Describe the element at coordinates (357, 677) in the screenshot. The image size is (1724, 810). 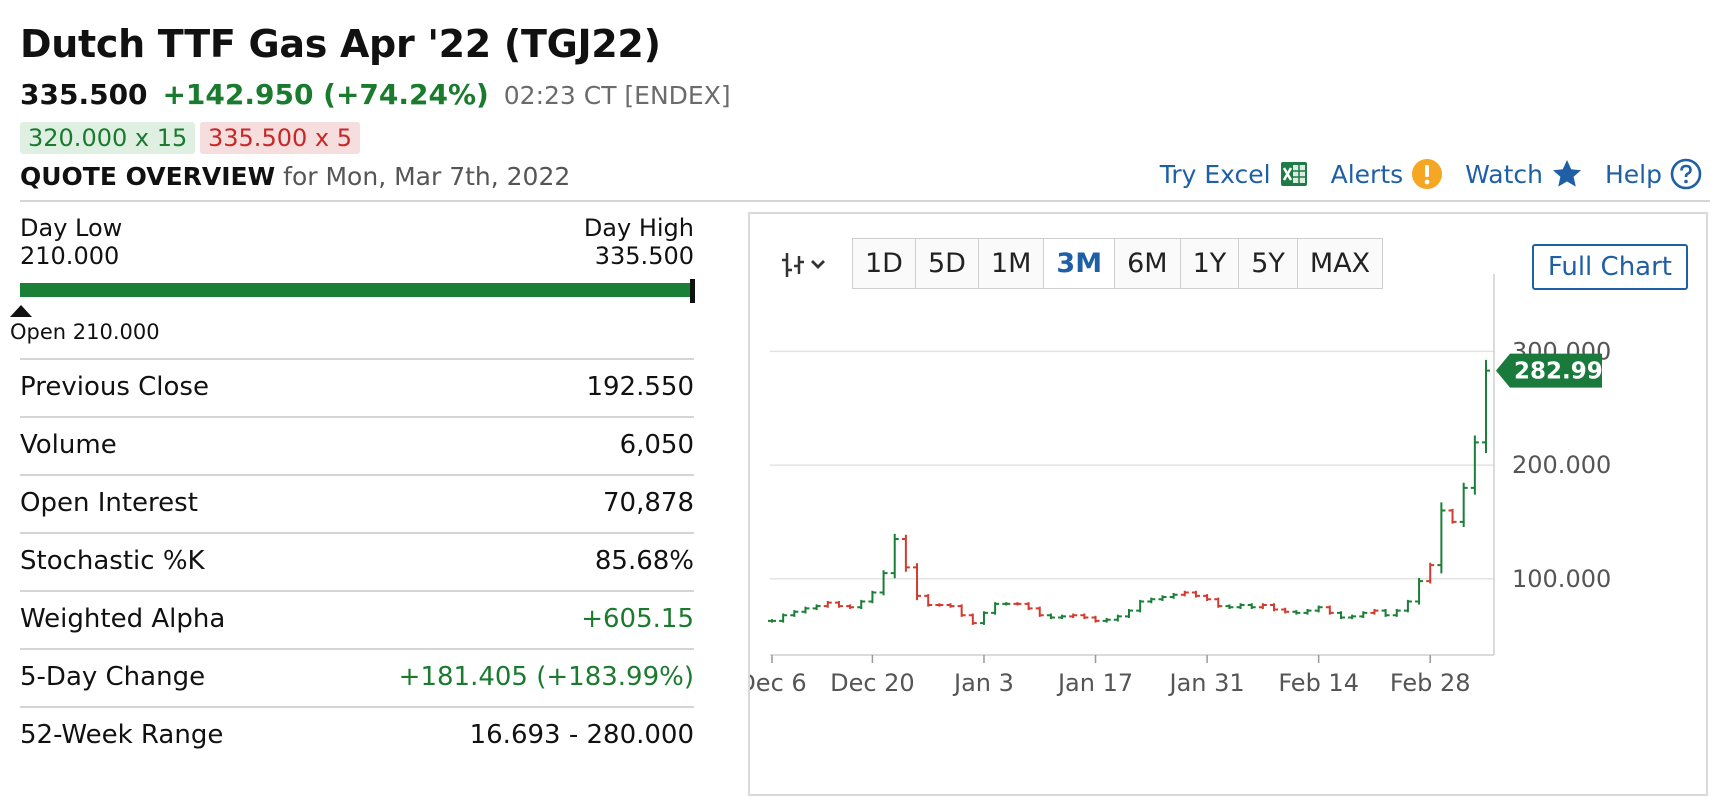
I see `stat-row: 5-Day Change +181.405 (+183.99%)` at that location.